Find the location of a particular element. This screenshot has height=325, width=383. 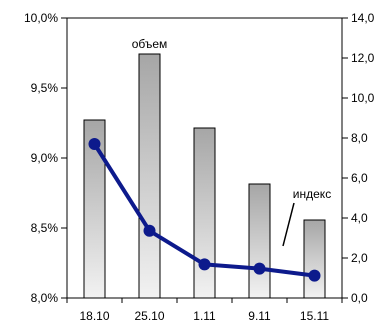

x-tick-label: 15.11 is located at coordinates (314, 316).